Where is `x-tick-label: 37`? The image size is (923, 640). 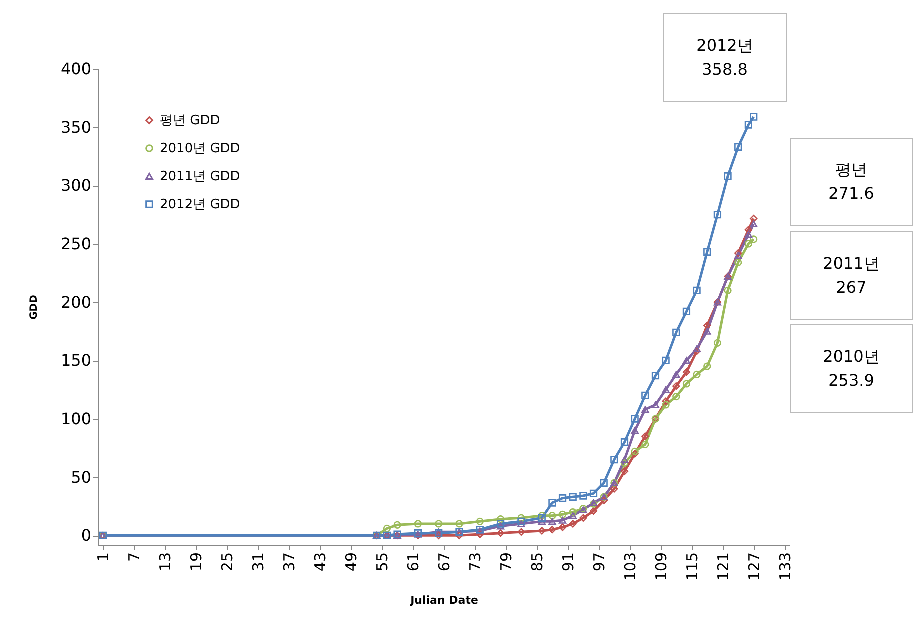 x-tick-label: 37 is located at coordinates (289, 562).